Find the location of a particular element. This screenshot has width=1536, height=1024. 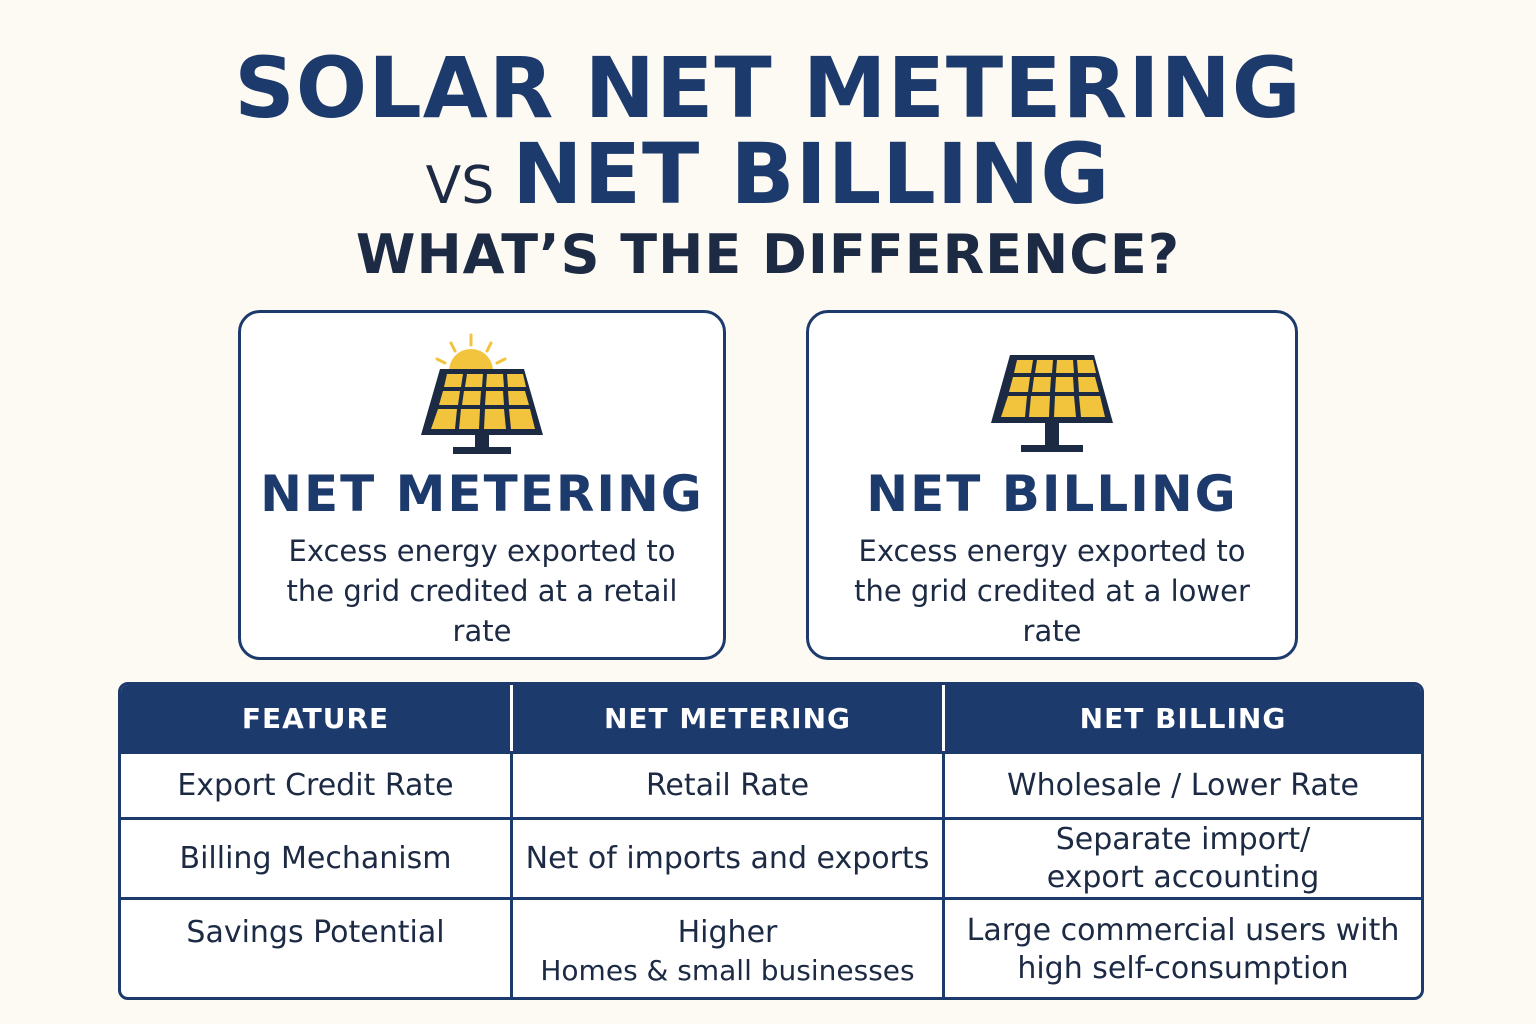

header-feature: FEATURE is located at coordinates (315, 718).